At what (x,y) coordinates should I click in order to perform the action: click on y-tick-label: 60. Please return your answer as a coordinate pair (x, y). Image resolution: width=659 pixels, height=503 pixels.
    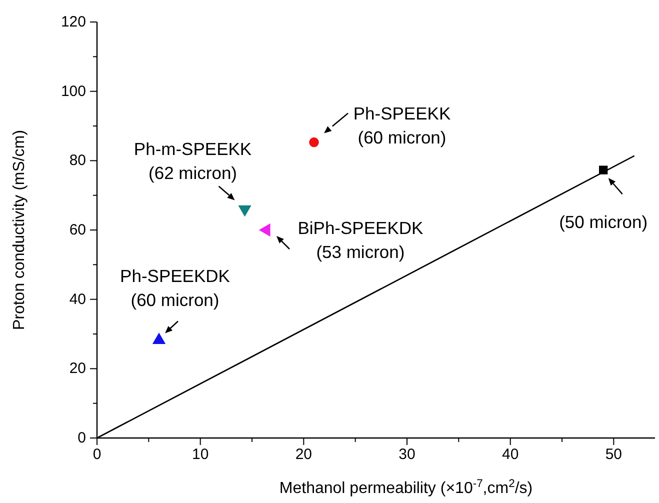
    Looking at the image, I should click on (77, 230).